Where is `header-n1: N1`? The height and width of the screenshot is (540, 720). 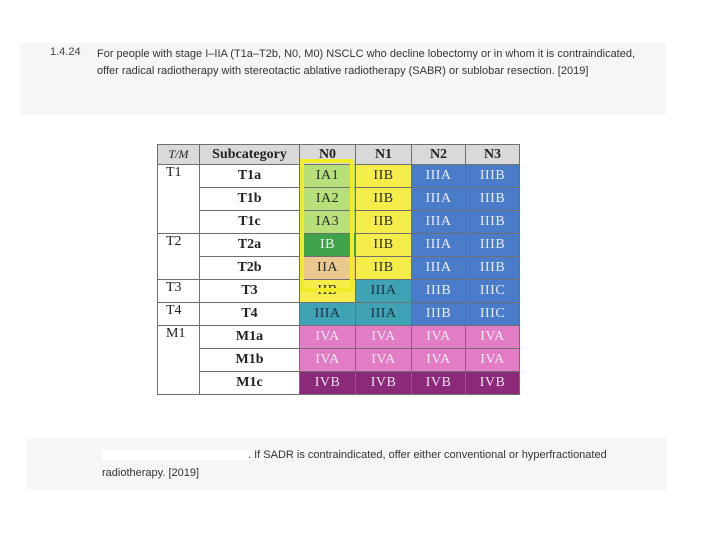
header-n1: N1 is located at coordinates (383, 154).